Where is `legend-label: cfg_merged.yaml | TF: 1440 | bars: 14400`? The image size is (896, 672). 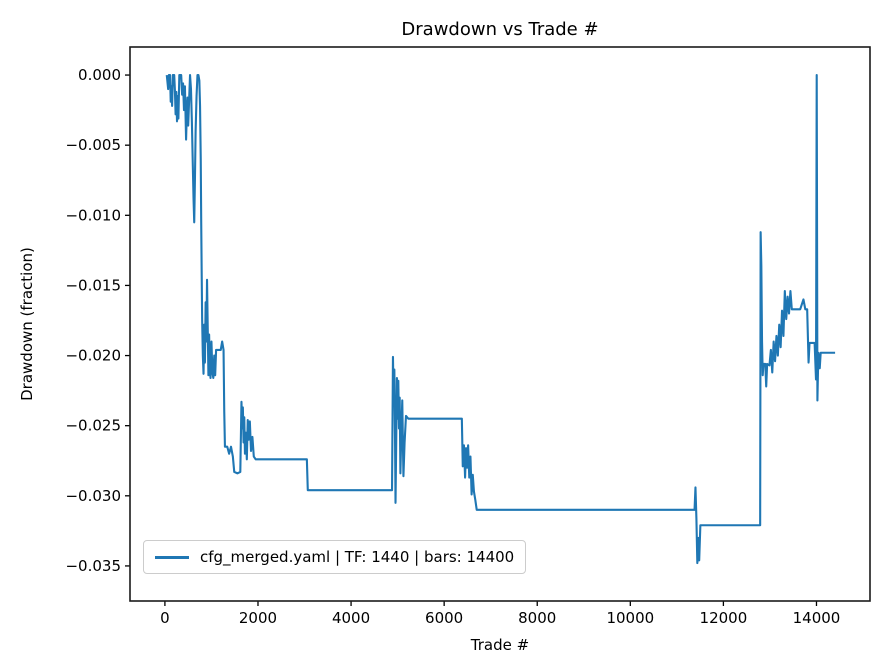 legend-label: cfg_merged.yaml | TF: 1440 | bars: 14400 is located at coordinates (357, 557).